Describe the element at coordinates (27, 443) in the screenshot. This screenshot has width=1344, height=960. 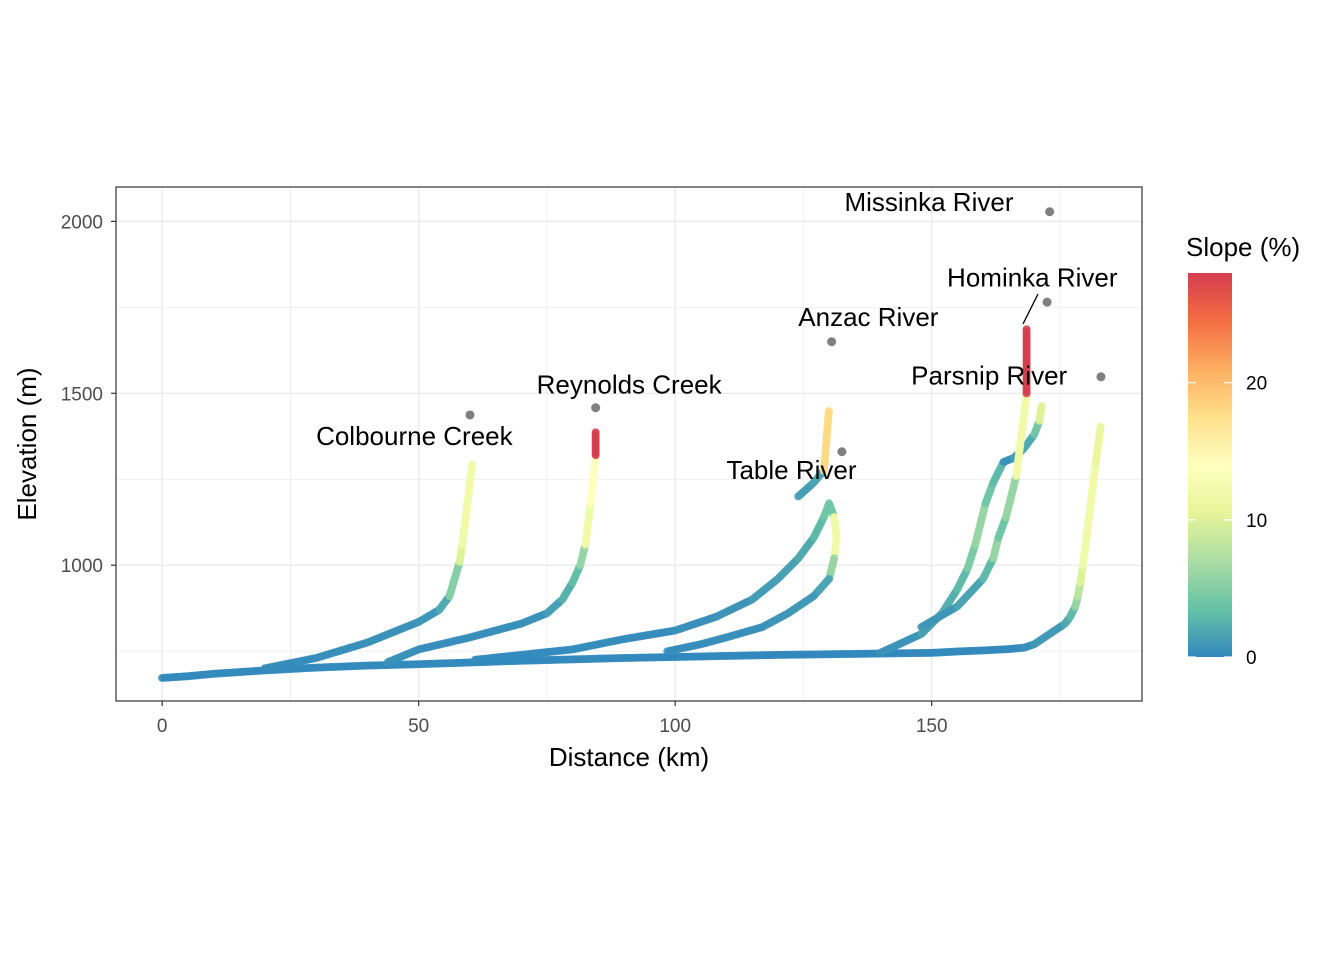
I see `y-axis-title: Elevation (m)` at that location.